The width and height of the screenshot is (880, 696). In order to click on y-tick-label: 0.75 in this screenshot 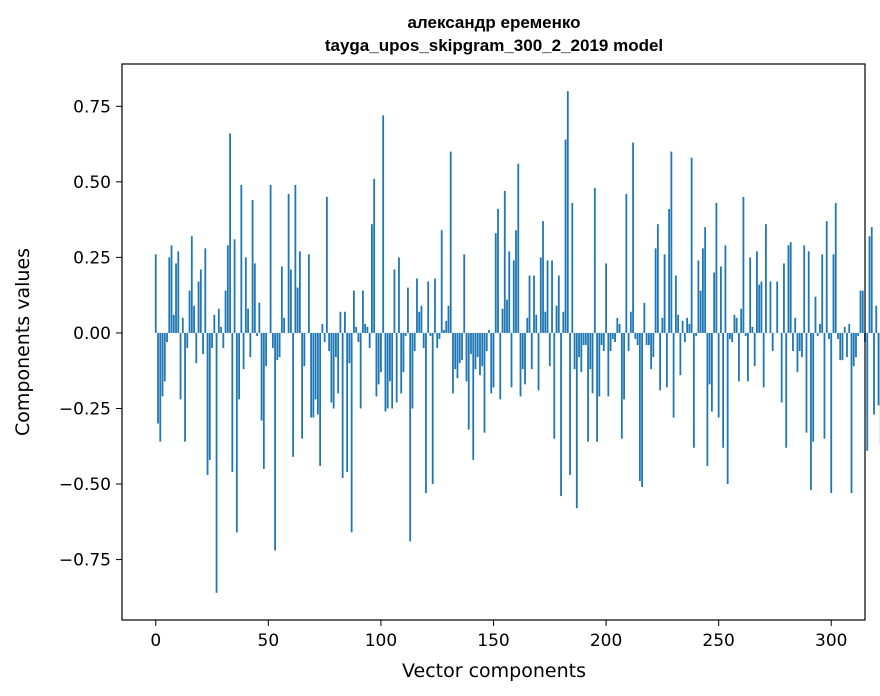, I will do `click(92, 107)`.